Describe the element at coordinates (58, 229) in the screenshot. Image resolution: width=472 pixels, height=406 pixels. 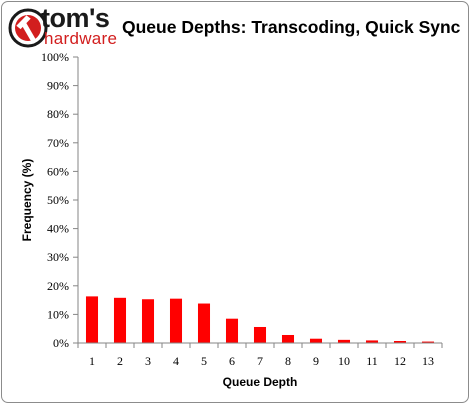
I see `y-tick-label: 40%` at that location.